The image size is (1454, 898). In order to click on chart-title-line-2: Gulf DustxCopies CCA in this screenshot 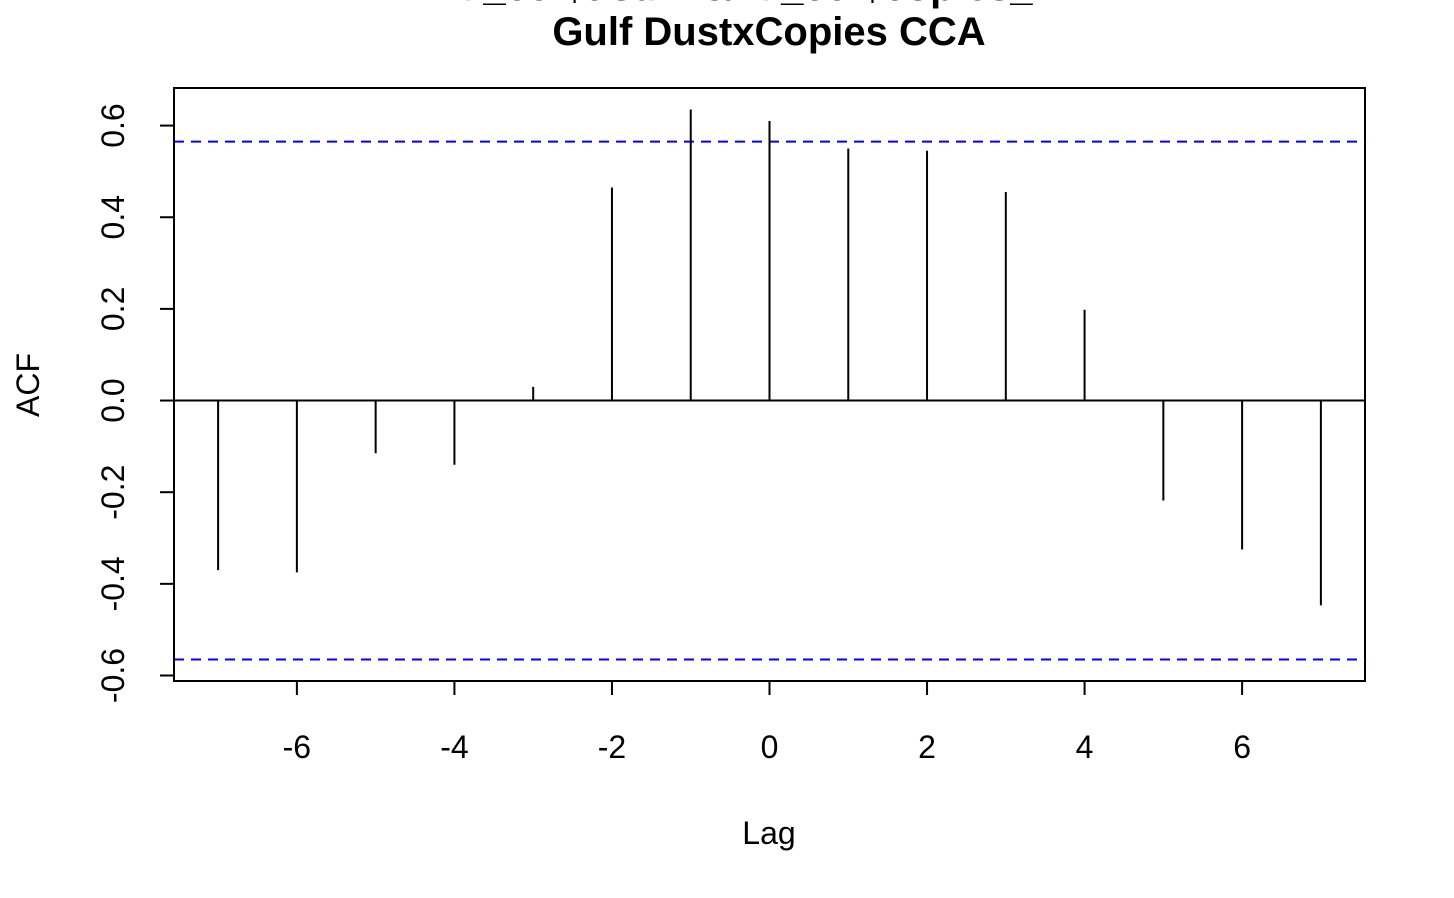, I will do `click(768, 32)`.